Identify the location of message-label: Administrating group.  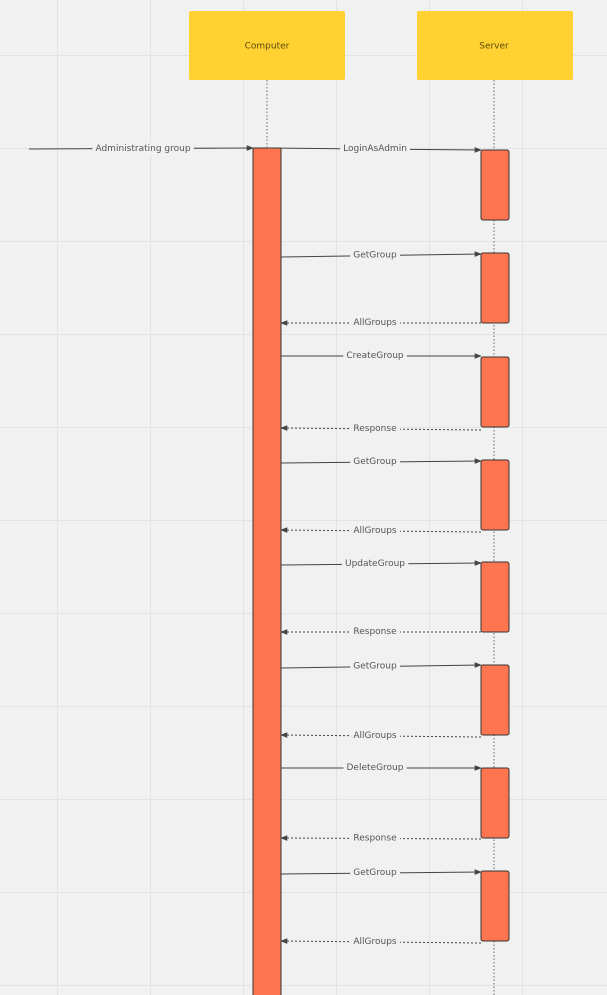
(142, 149).